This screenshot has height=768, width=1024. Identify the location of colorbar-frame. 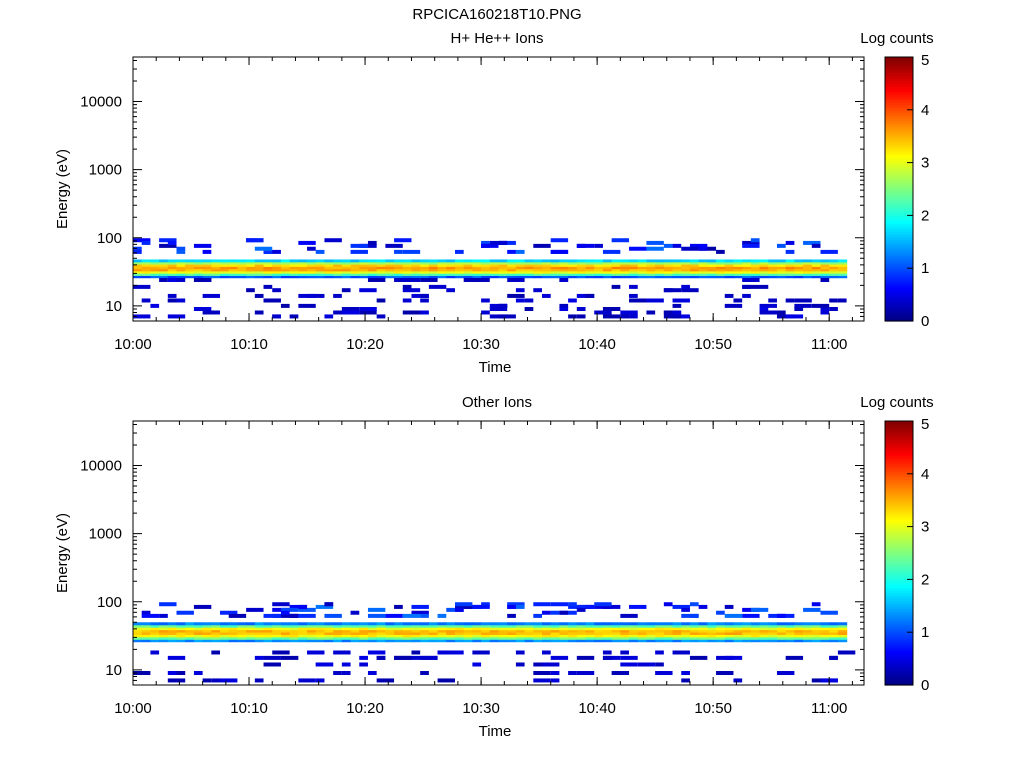
(899, 189).